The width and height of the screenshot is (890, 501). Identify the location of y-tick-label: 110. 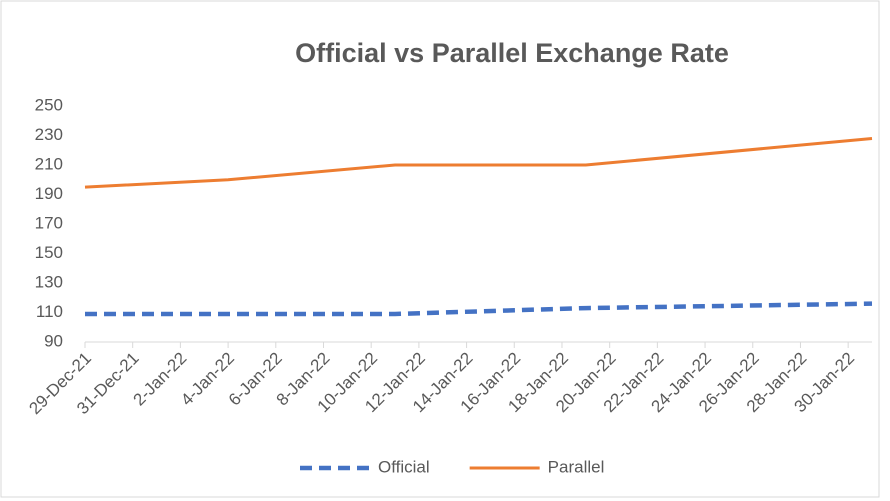
(49, 311).